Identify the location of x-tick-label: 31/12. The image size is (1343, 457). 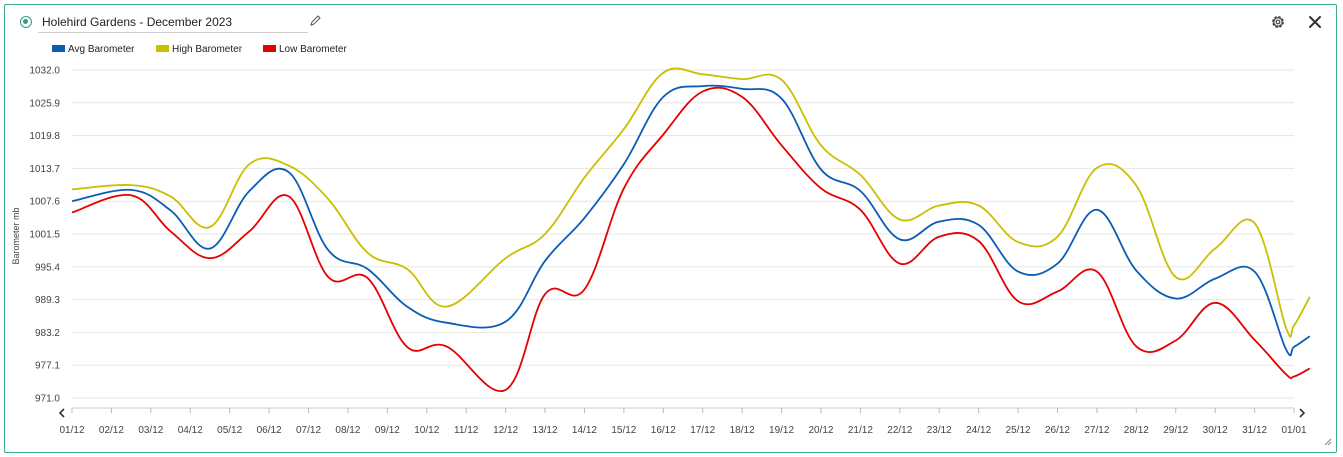
(1254, 430).